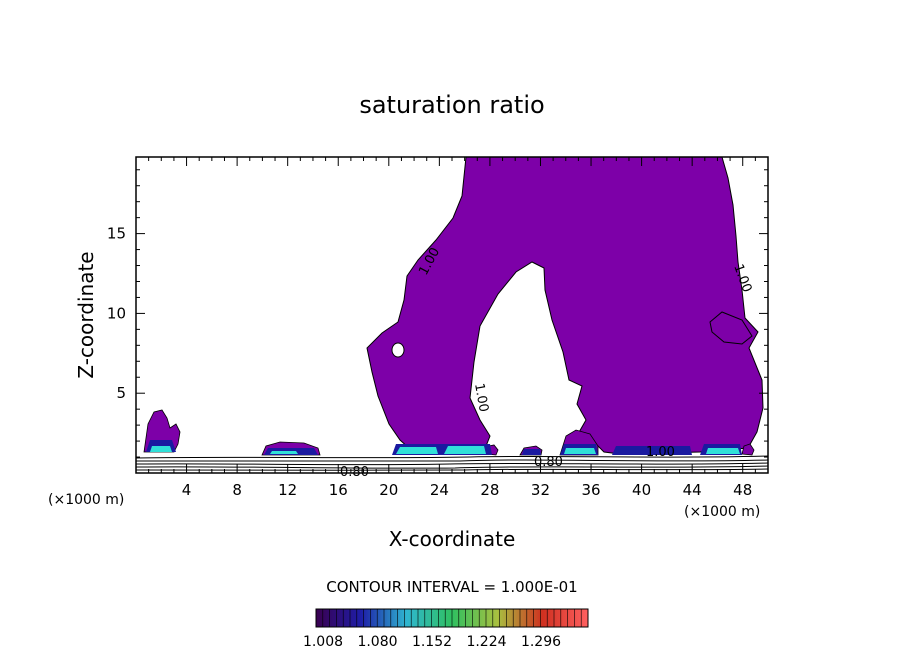  What do you see at coordinates (489, 490) in the screenshot?
I see `x-tick-label: 28` at bounding box center [489, 490].